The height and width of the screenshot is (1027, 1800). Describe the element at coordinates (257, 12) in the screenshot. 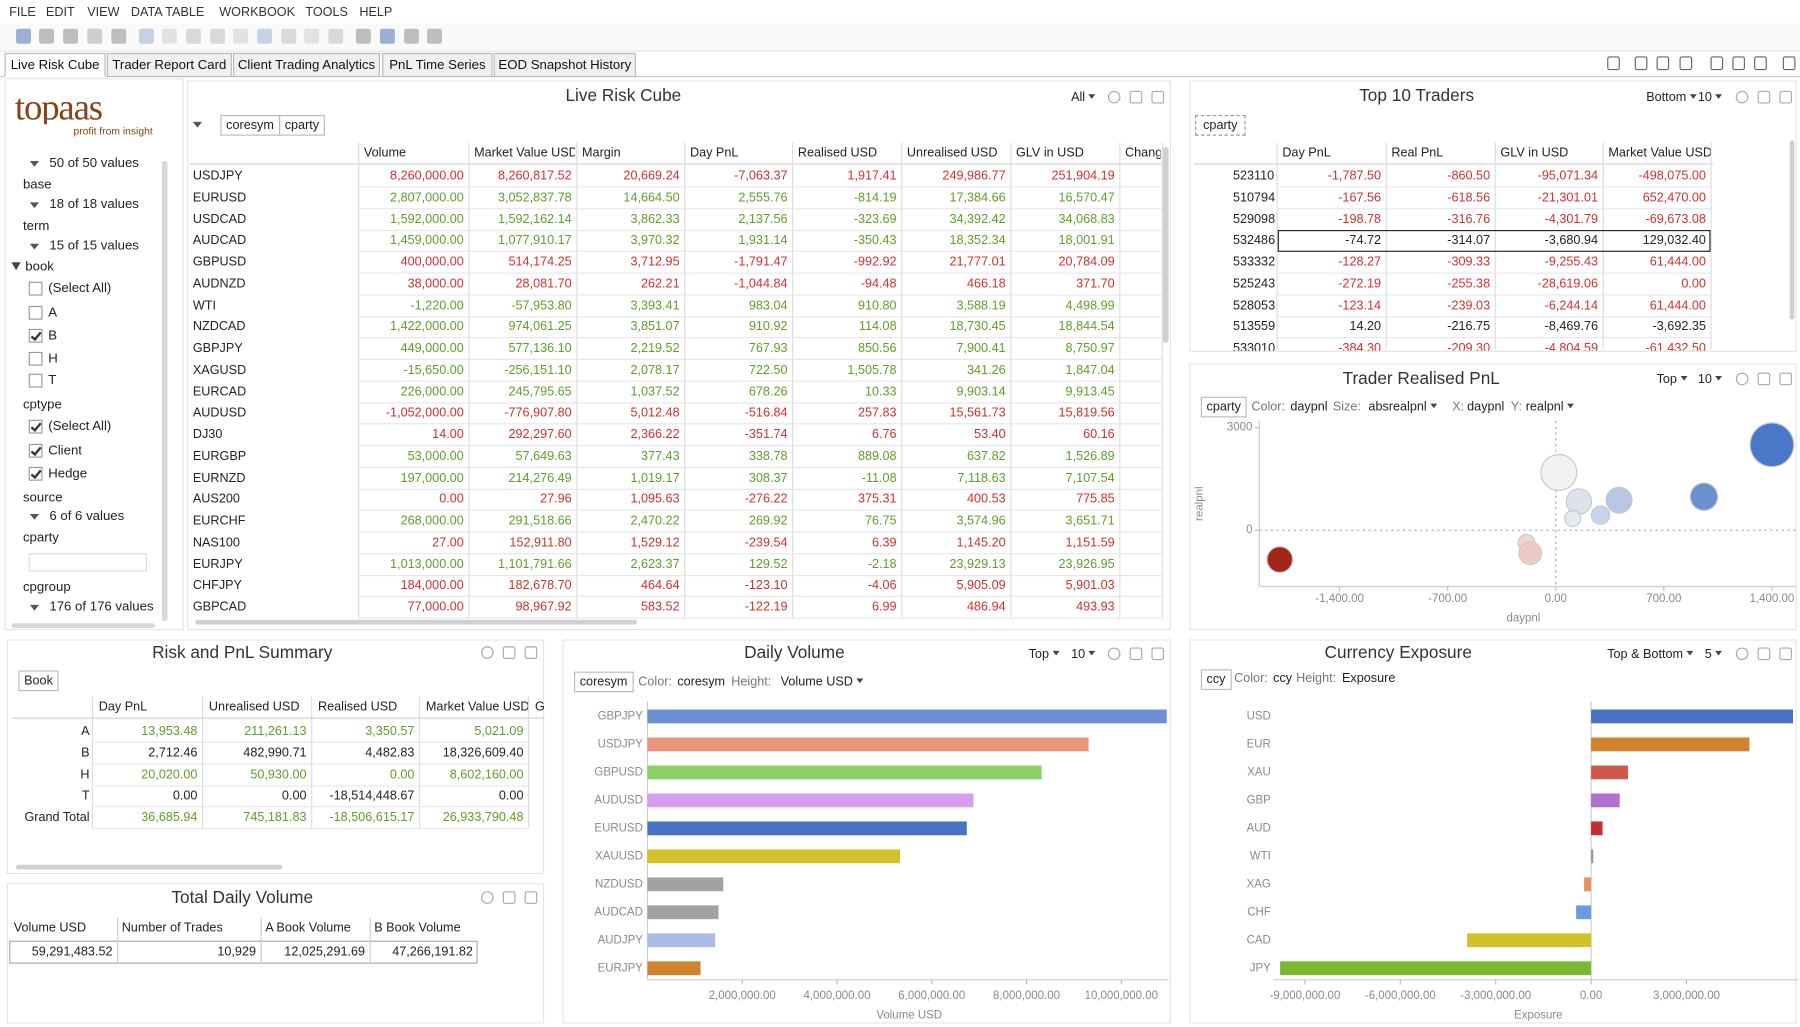

I see `menu-item: WORKBOOK` at that location.